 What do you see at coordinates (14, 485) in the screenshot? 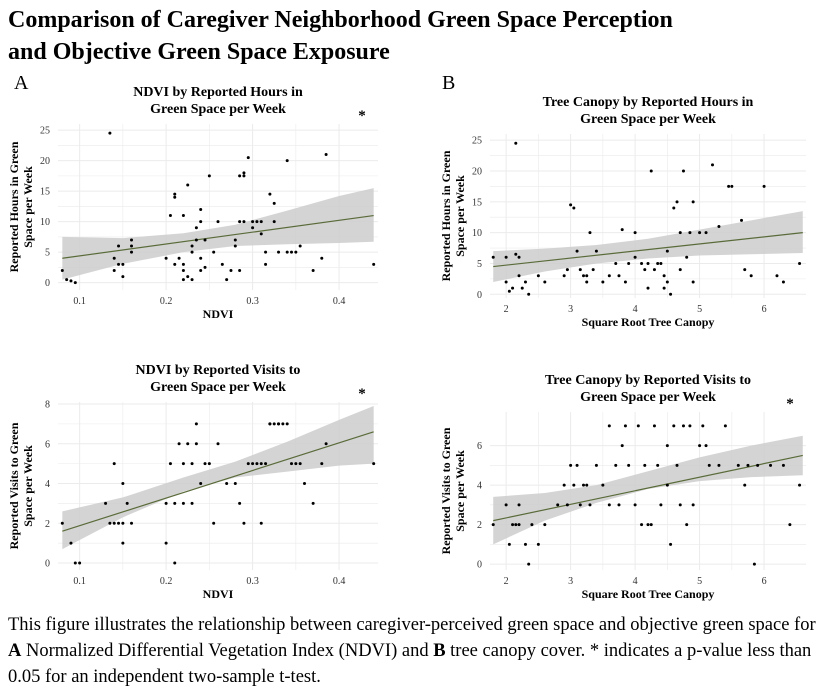
I see `y-axis-label-line-1: Reported Visits to Green` at bounding box center [14, 485].